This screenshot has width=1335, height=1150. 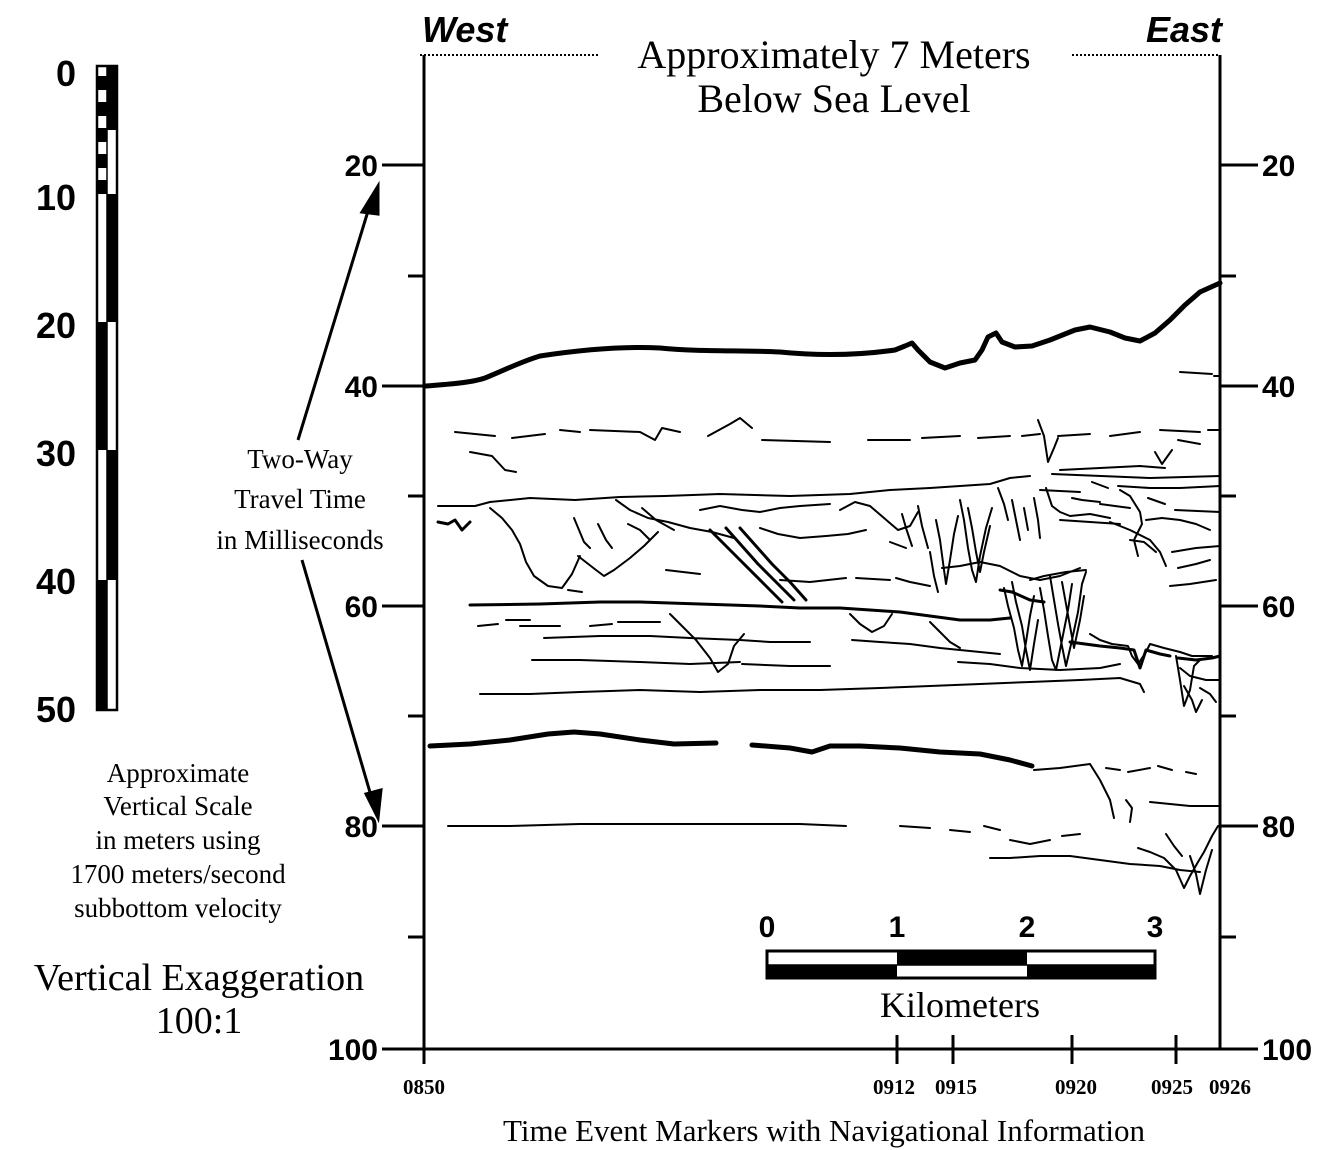 I want to click on travel-time-tick-left: 40, so click(x=361, y=387).